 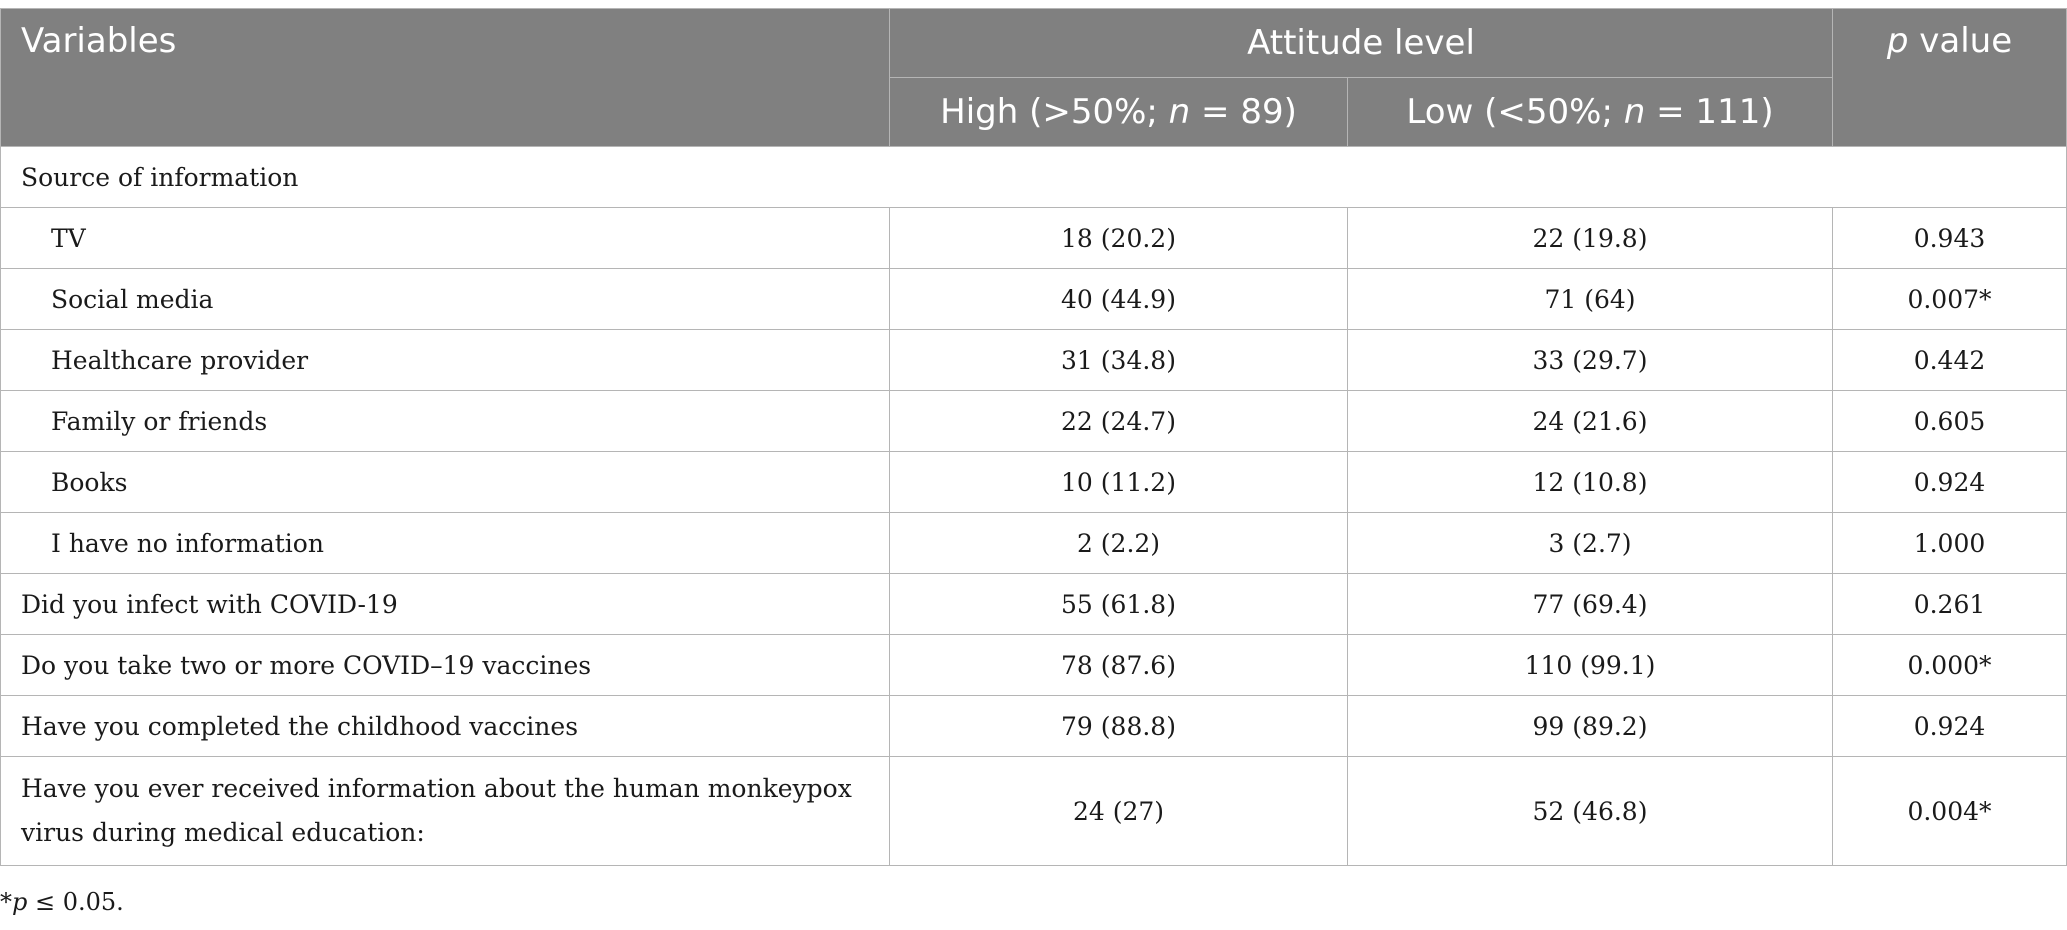 What do you see at coordinates (1515, 112) in the screenshot?
I see `header-low-pre: Low (<50%;` at bounding box center [1515, 112].